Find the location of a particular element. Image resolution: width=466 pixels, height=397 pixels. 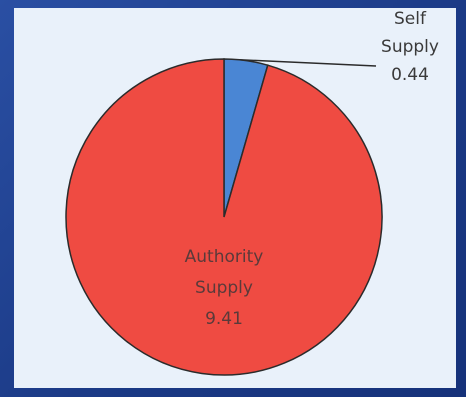

self-supply-label: Self is located at coordinates (410, 19).